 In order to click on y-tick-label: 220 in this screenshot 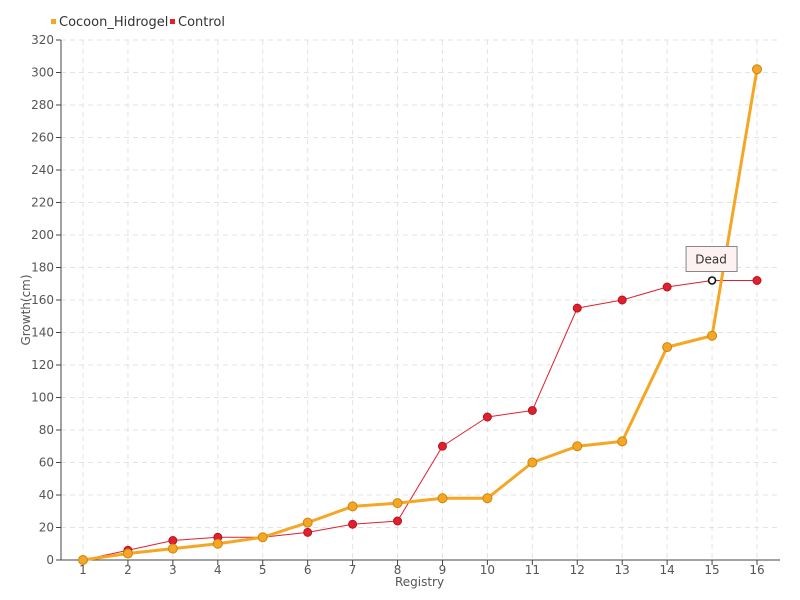, I will do `click(42, 203)`.